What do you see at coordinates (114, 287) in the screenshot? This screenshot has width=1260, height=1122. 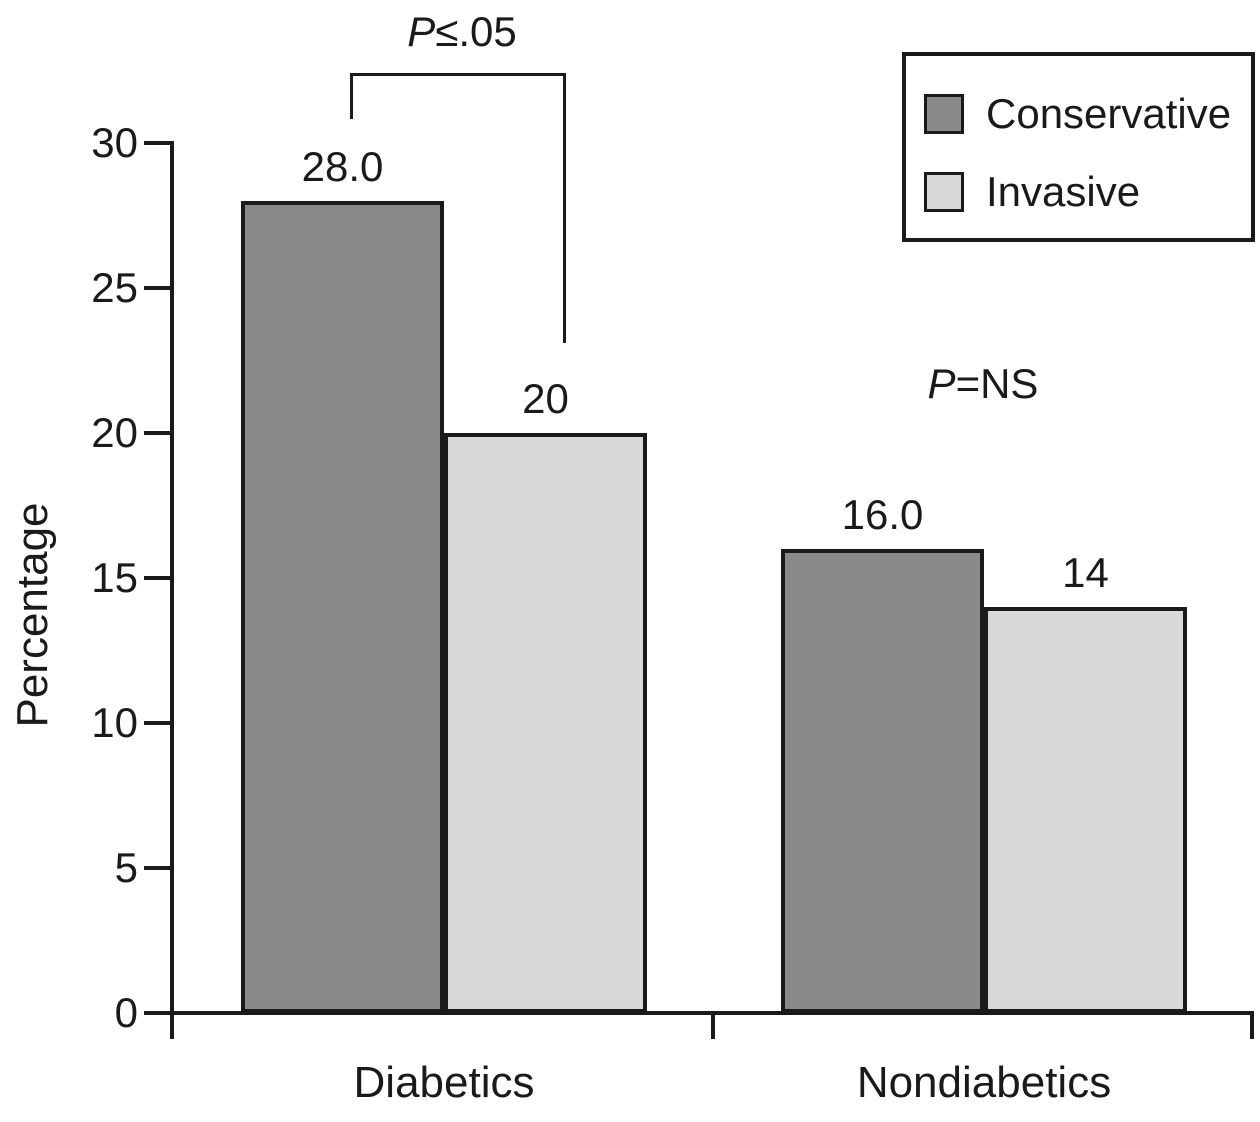 I see `y-tick-label: 25` at bounding box center [114, 287].